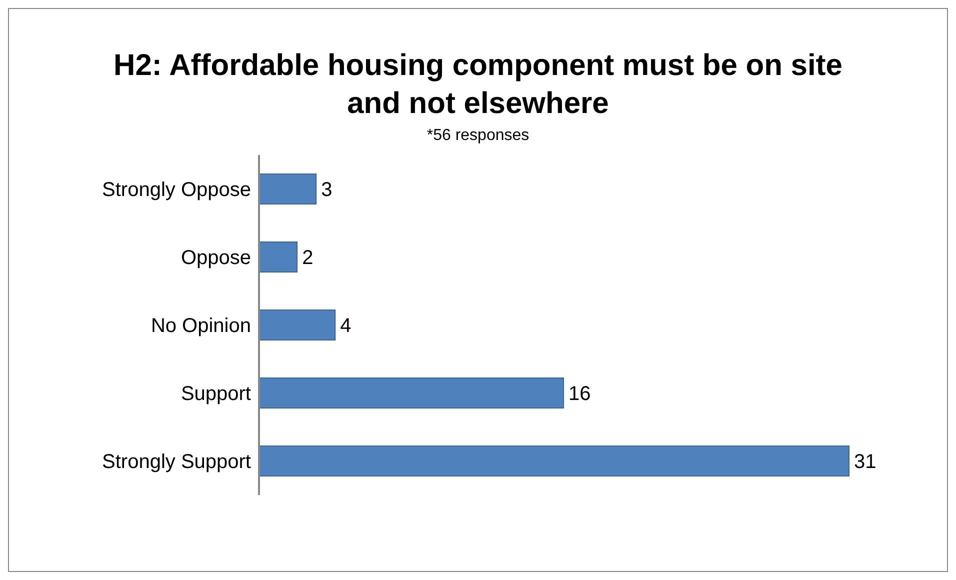 The width and height of the screenshot is (956, 580). Describe the element at coordinates (176, 190) in the screenshot. I see `y-tick-label: Strongly Oppose` at that location.